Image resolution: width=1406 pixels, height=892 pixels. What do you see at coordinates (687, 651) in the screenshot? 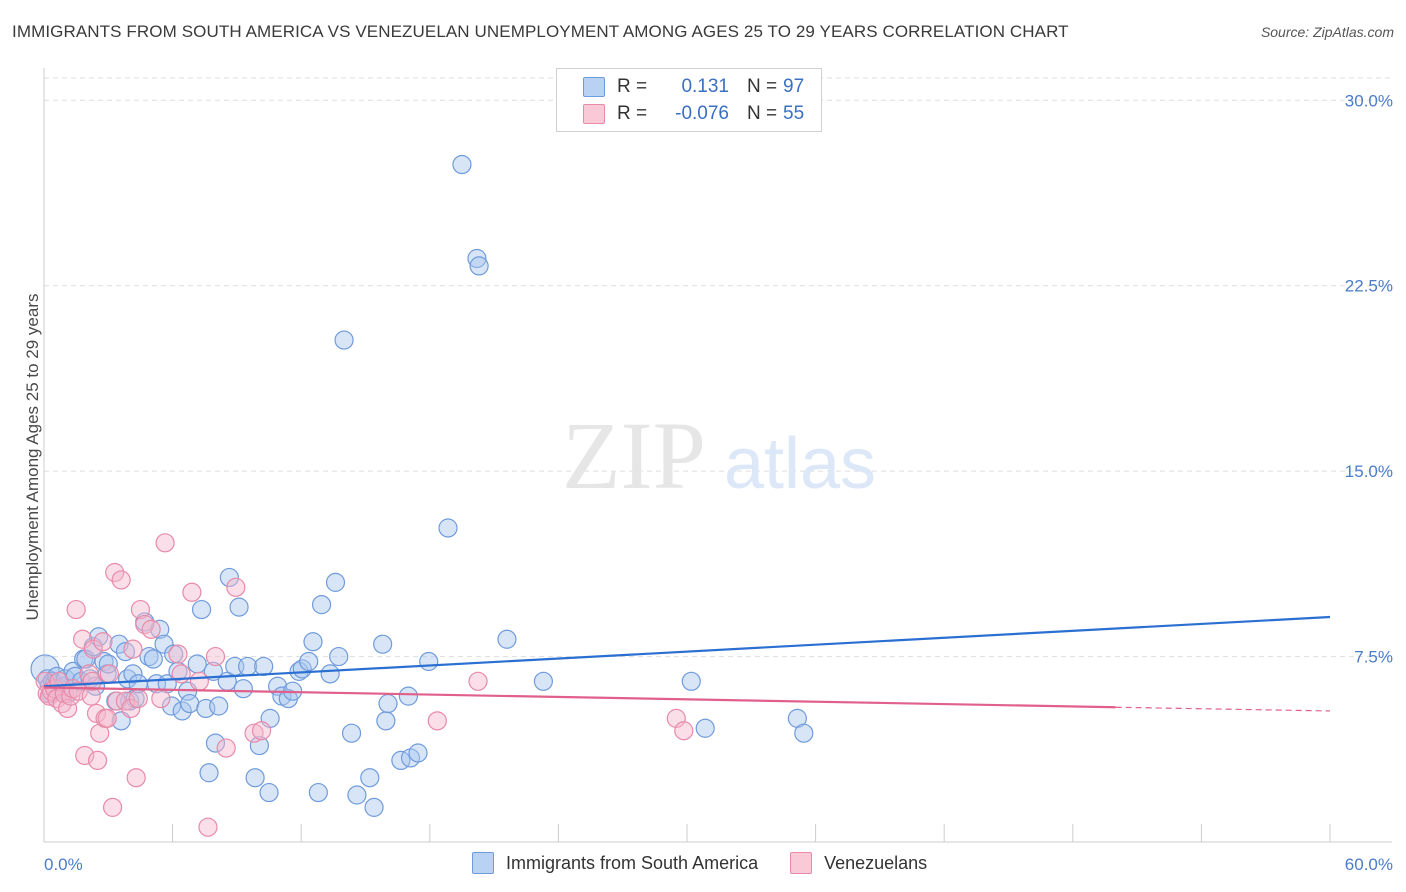
I see `trend-line-immigrants` at bounding box center [687, 651].